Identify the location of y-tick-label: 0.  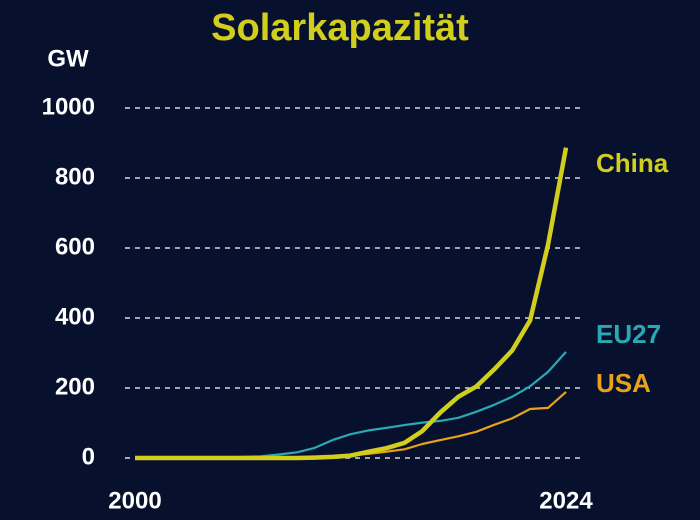
(88, 456).